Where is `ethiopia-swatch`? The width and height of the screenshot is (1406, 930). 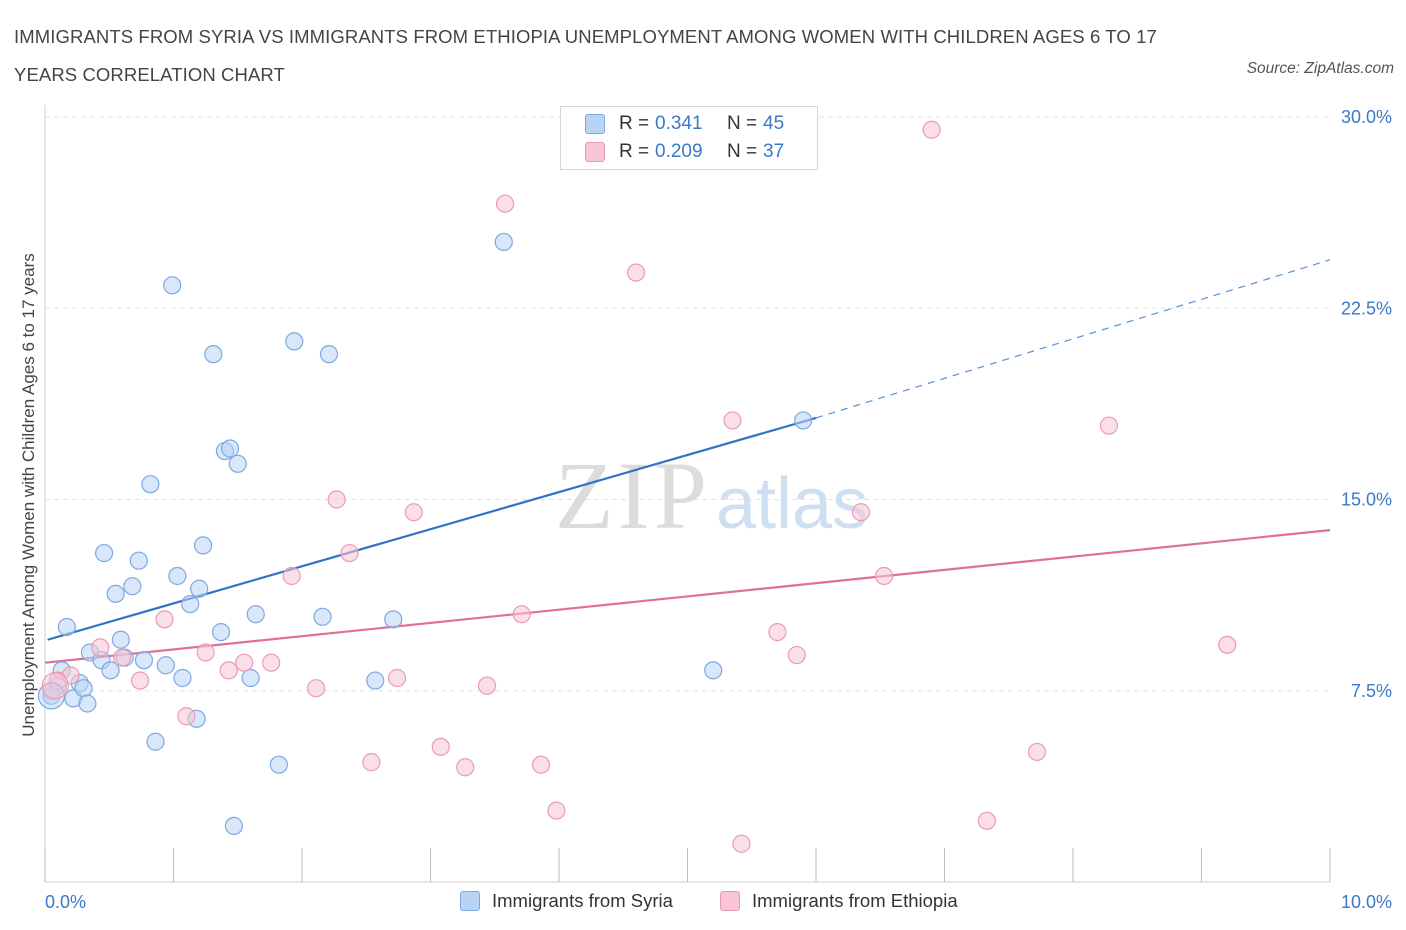
ethiopia-swatch is located at coordinates (730, 901).